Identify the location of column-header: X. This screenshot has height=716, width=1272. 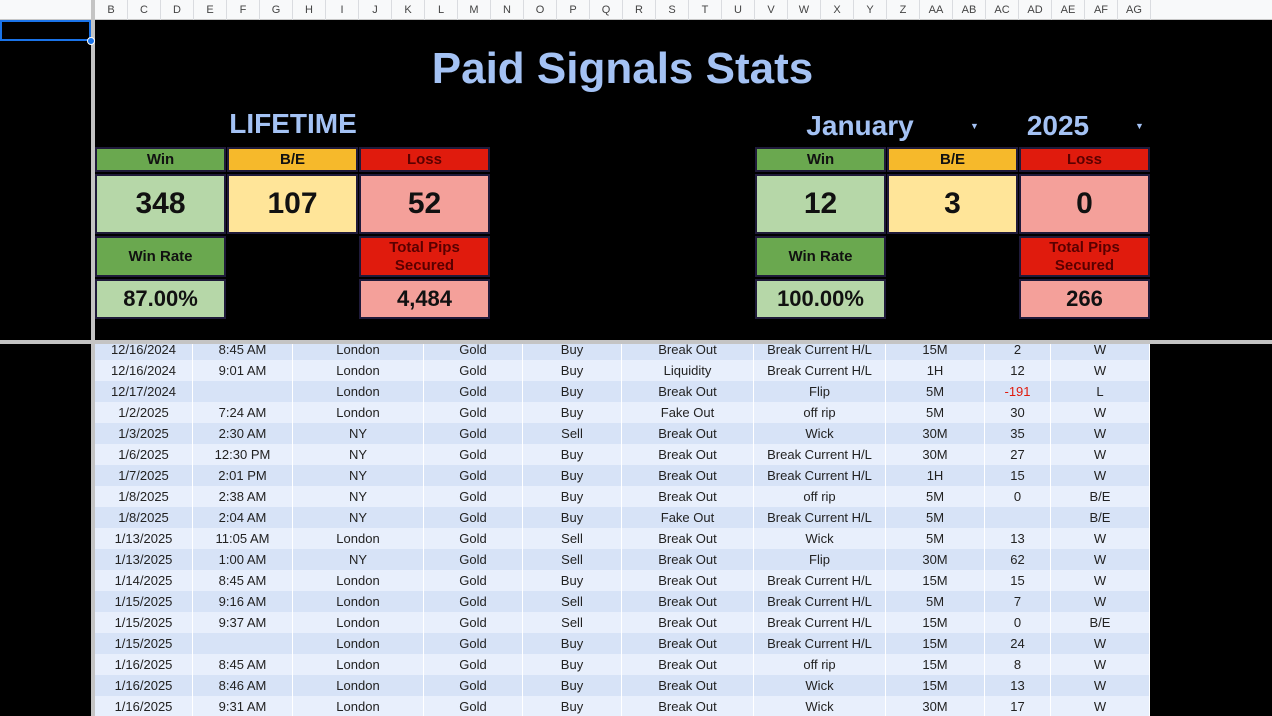
(837, 10).